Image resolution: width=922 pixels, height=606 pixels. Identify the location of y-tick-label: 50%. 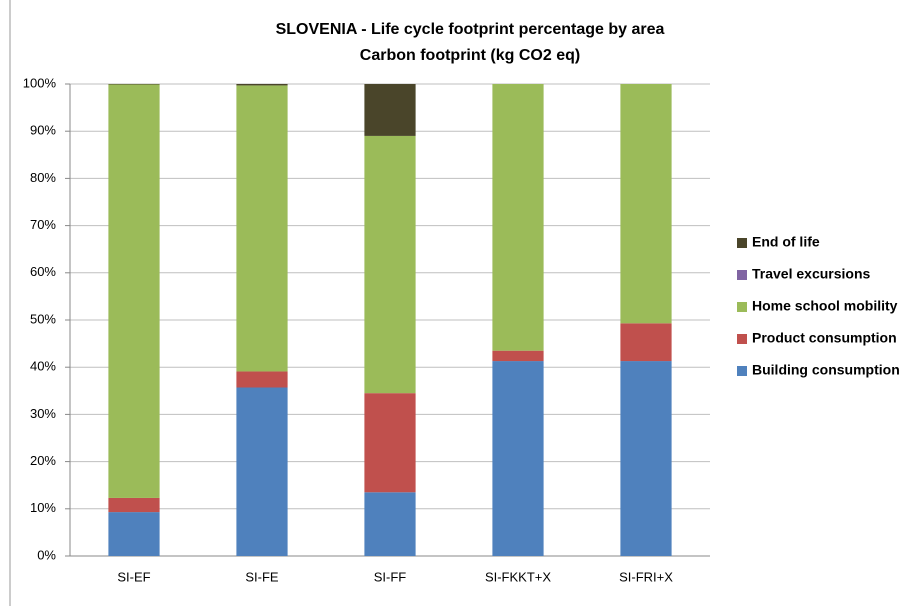
(43, 318).